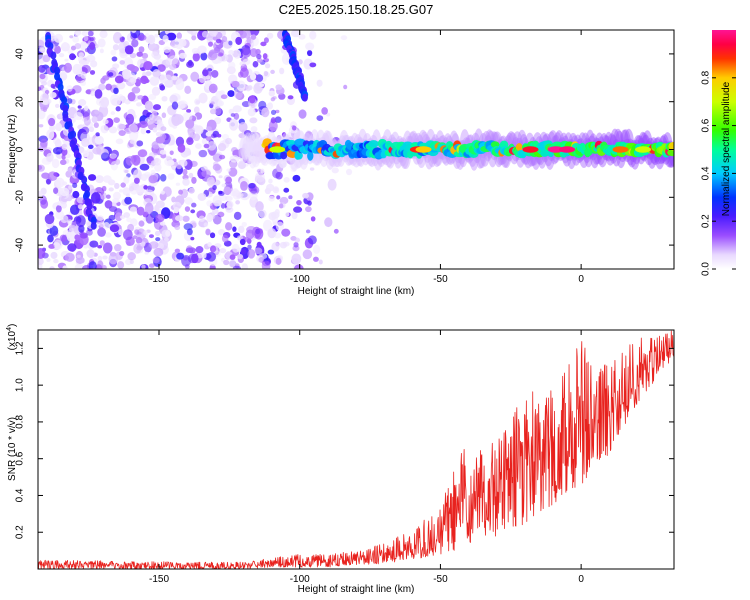 This screenshot has height=600, width=750. What do you see at coordinates (159, 279) in the screenshot?
I see `x-tick-label: -150` at bounding box center [159, 279].